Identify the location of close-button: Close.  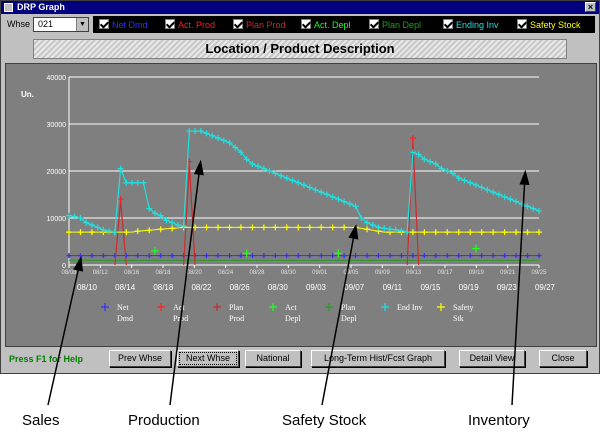
(563, 358).